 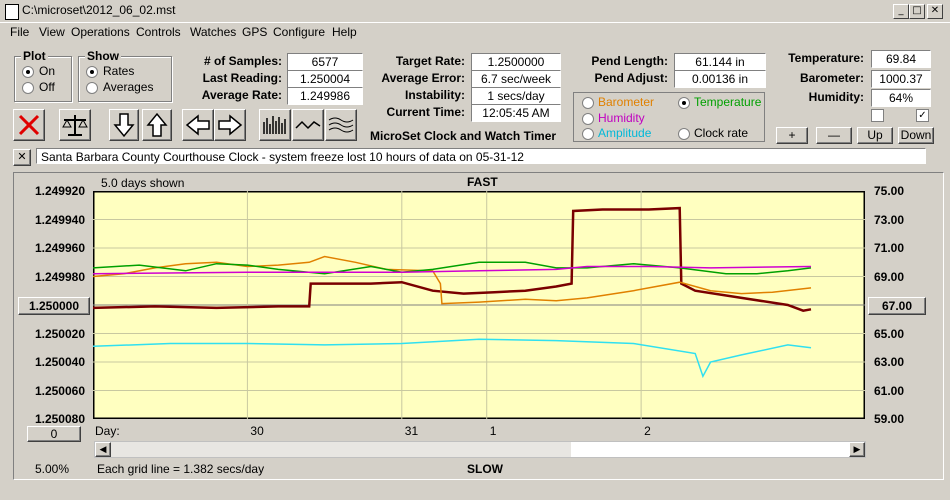 What do you see at coordinates (52, 32) in the screenshot?
I see `menu-view: View` at bounding box center [52, 32].